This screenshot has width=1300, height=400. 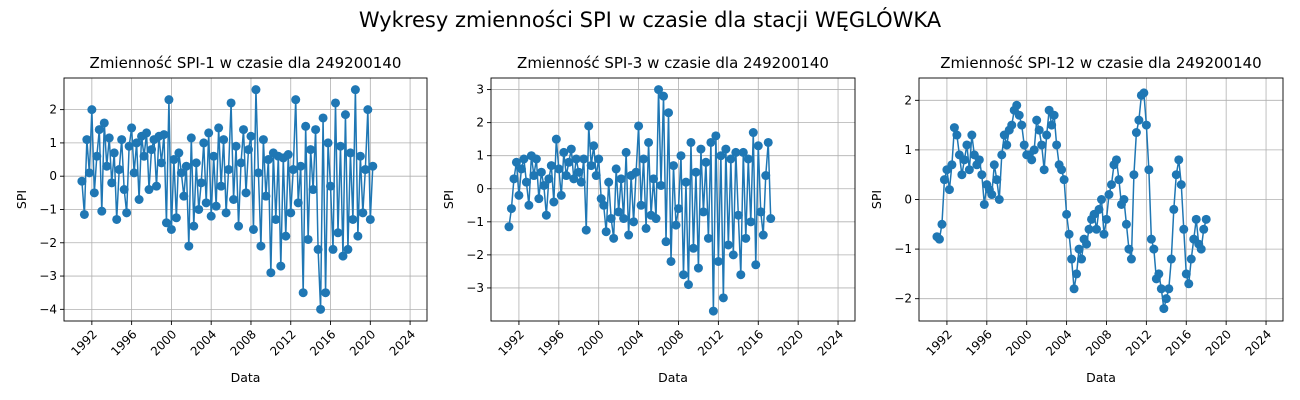 What do you see at coordinates (1101, 377) in the screenshot?
I see `x-axis-label: Data` at bounding box center [1101, 377].